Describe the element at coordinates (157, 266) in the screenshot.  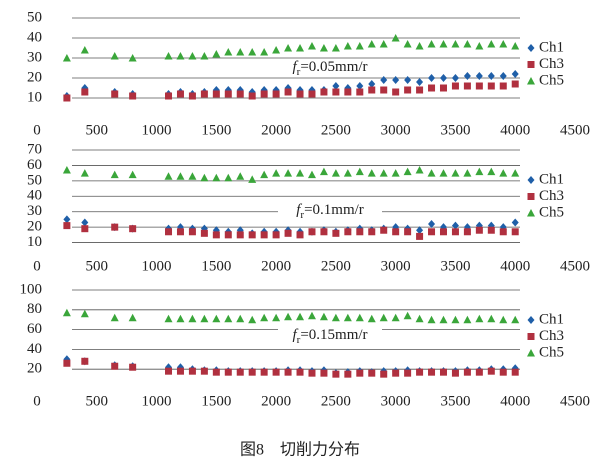
I see `x-tick-label: 1000` at that location.